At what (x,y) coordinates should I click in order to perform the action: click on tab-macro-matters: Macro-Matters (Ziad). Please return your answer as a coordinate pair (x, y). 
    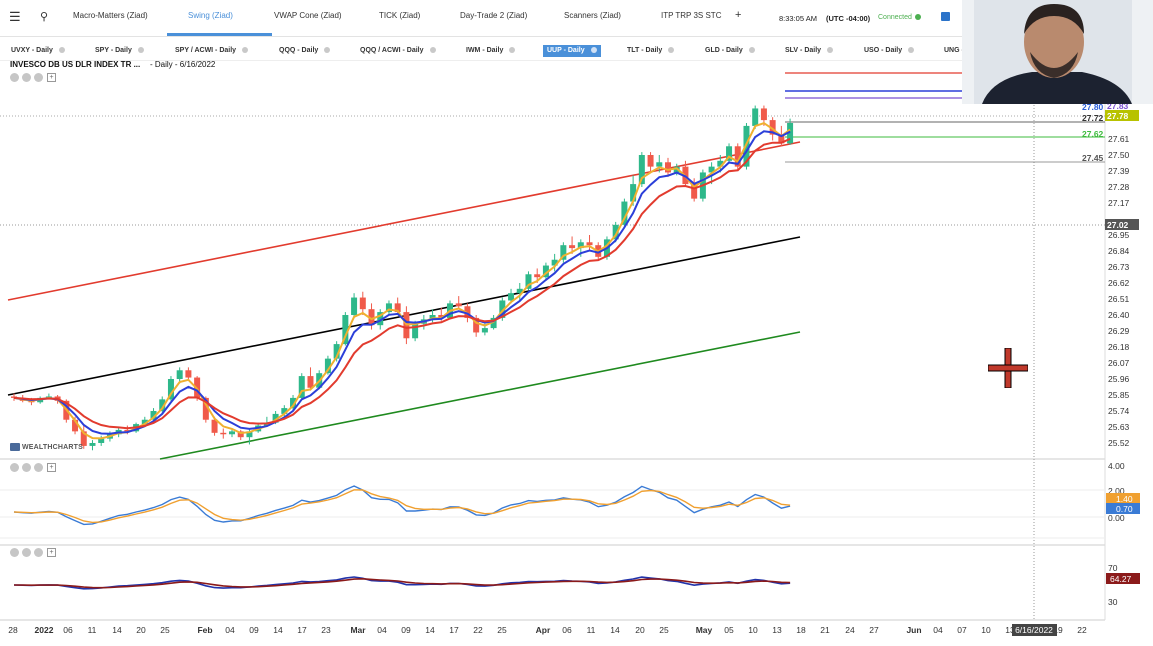
    Looking at the image, I should click on (110, 15).